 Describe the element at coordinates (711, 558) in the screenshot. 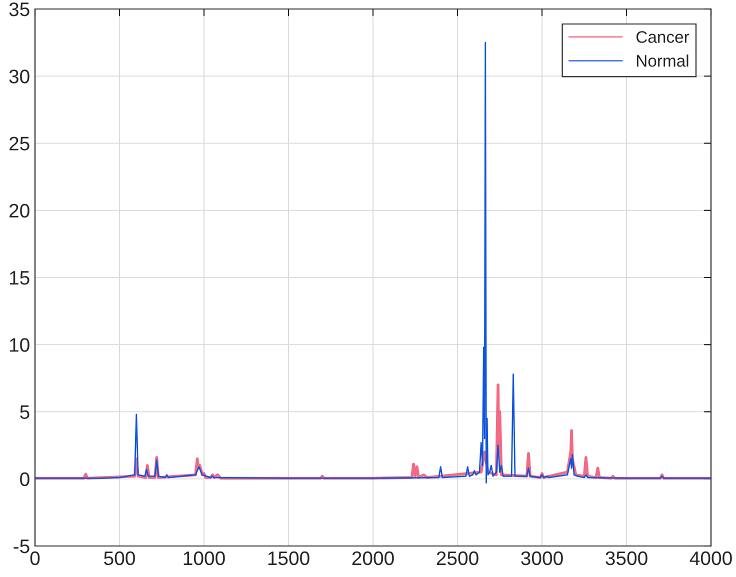

I see `x-tick-label: 4000` at that location.